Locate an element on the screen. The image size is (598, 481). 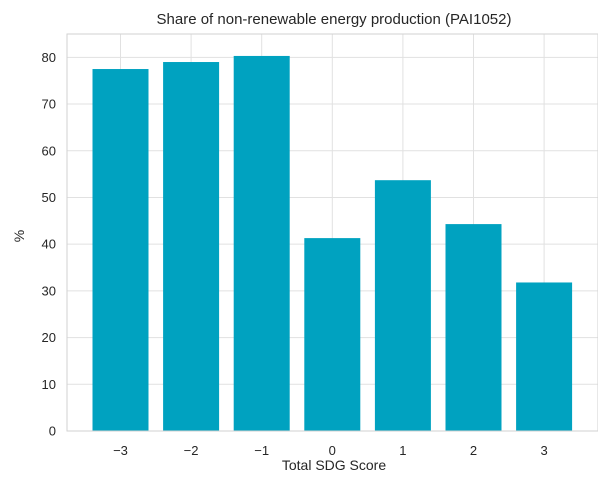
x-tick-label: −2 is located at coordinates (191, 450).